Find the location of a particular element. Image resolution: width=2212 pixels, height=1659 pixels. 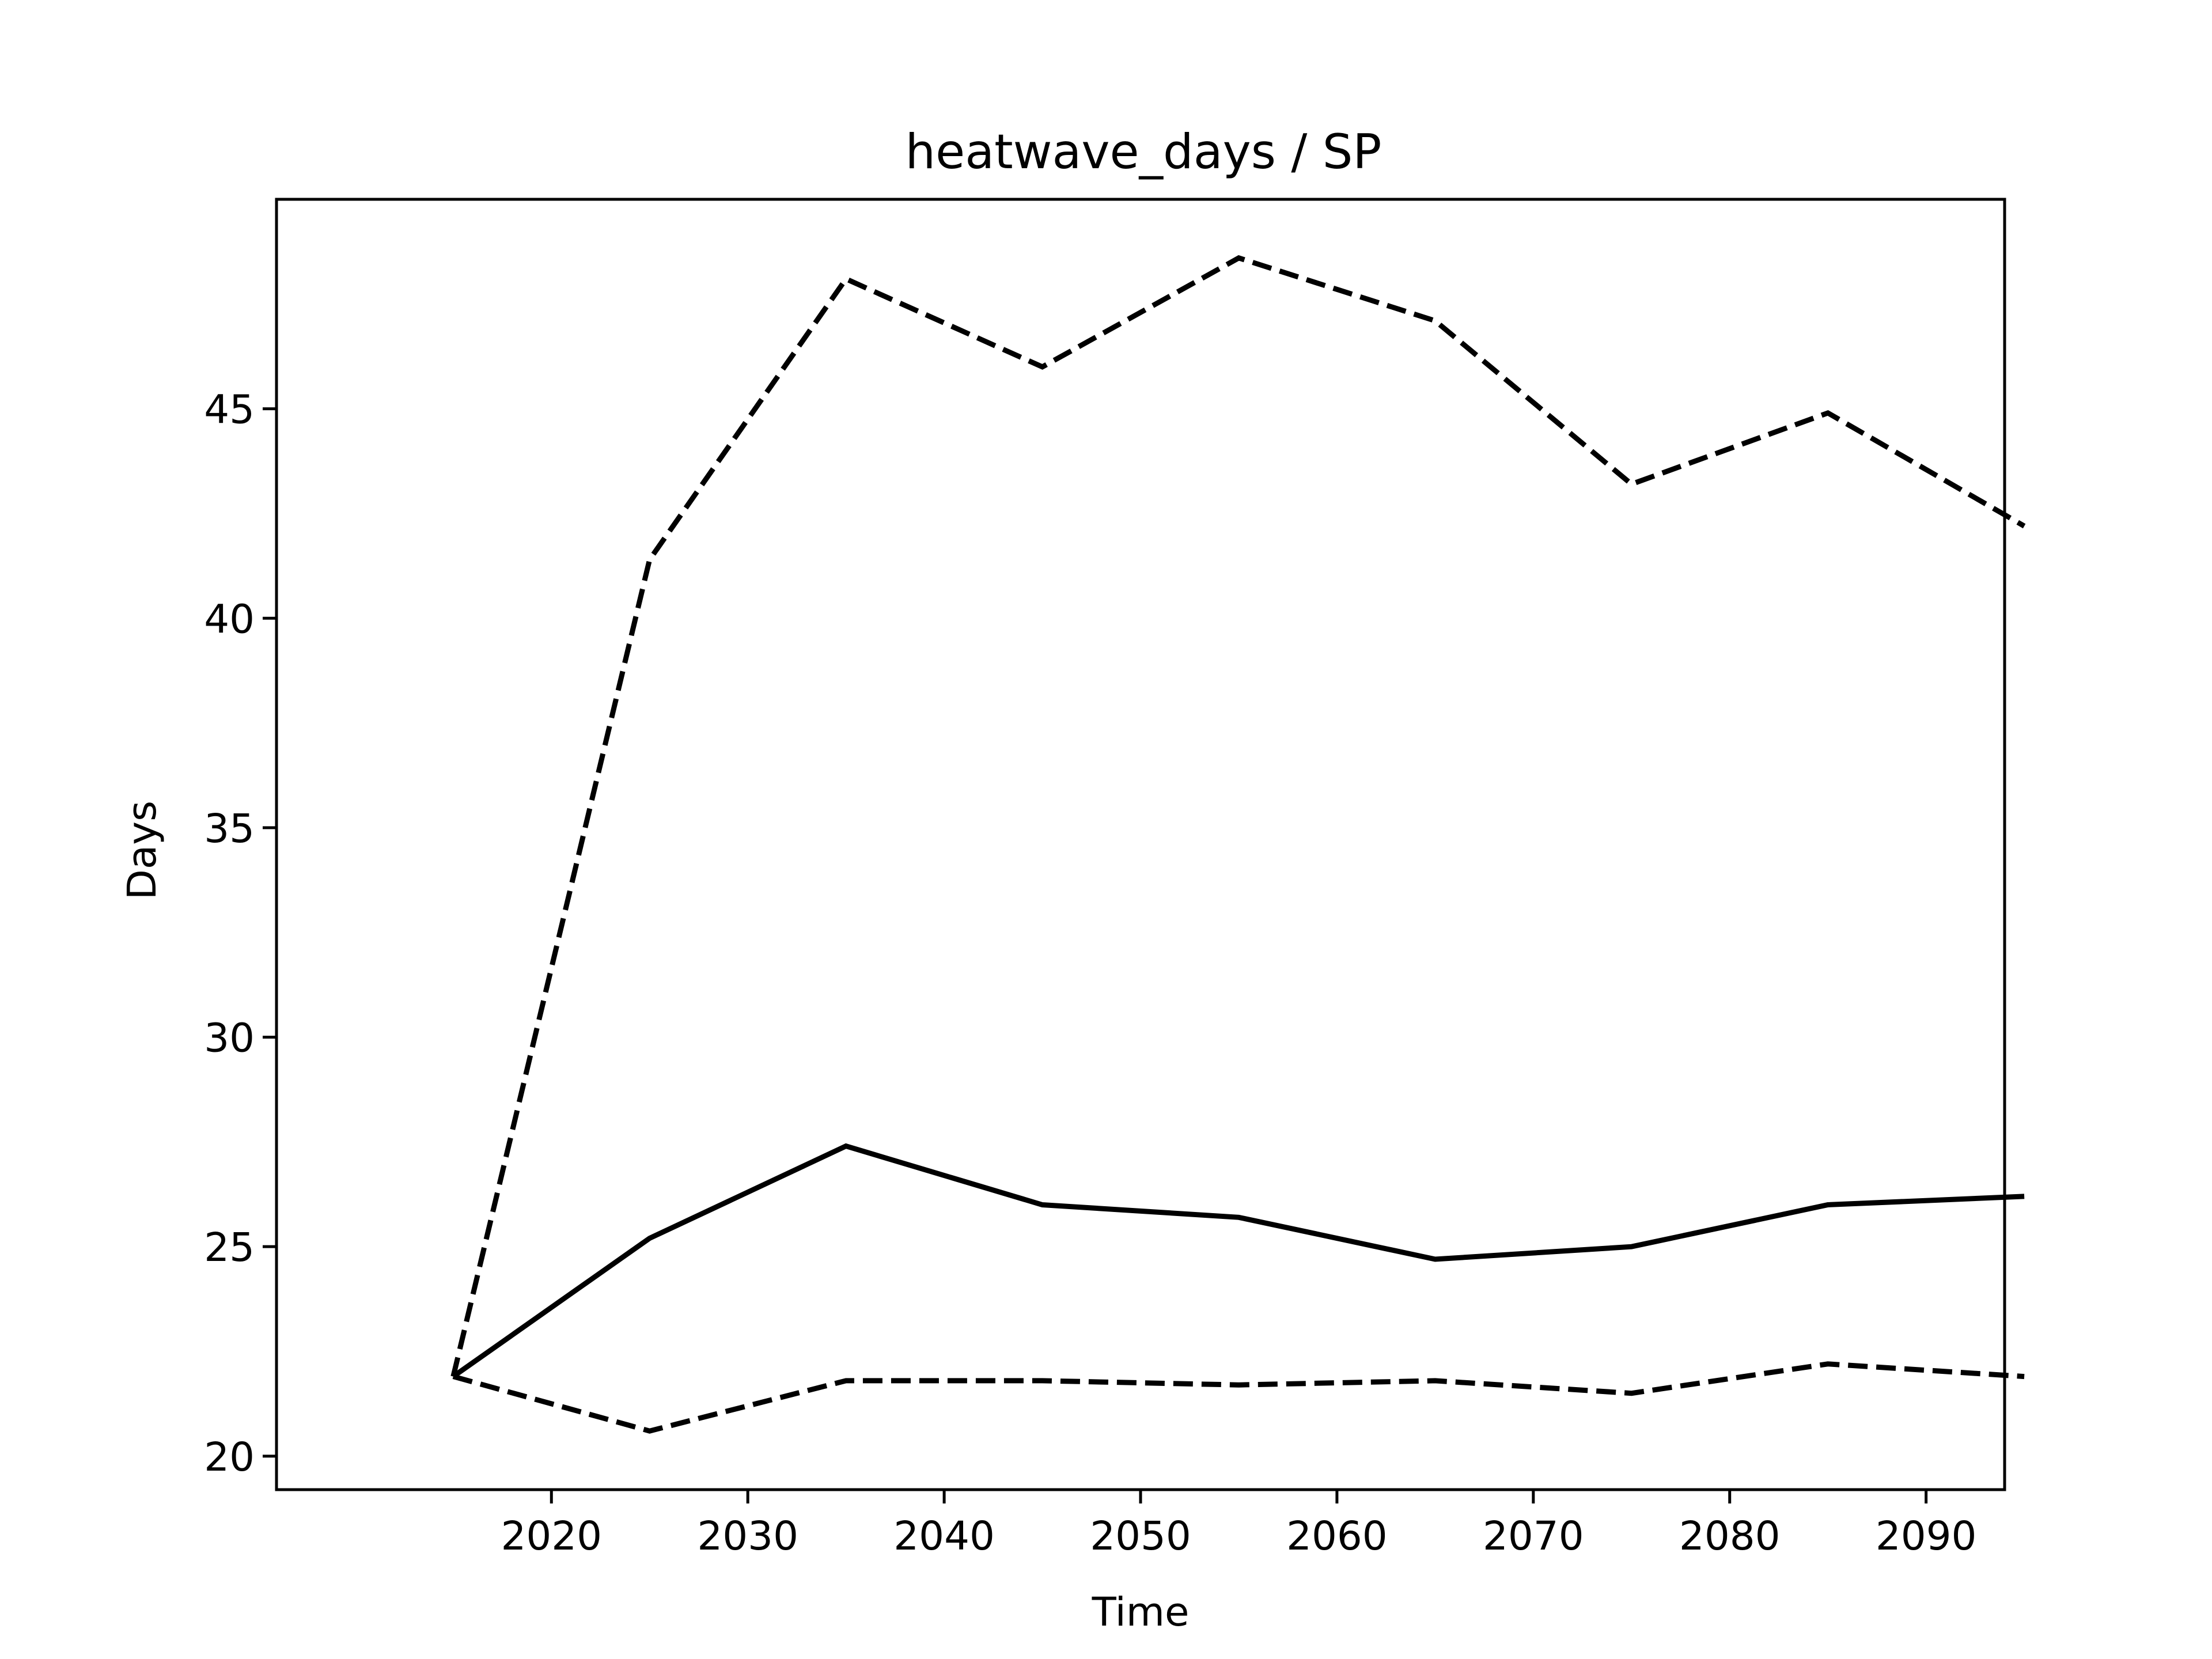

y-tick-label: 20 is located at coordinates (229, 1457).